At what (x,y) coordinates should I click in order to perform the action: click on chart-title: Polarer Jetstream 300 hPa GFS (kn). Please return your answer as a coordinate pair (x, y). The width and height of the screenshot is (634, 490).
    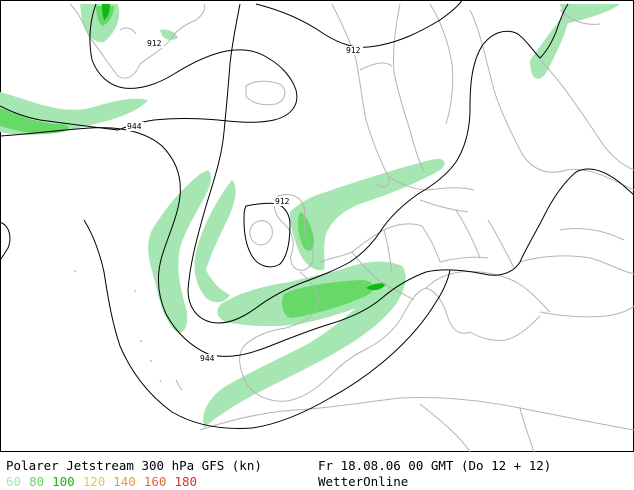
    Looking at the image, I should click on (134, 465).